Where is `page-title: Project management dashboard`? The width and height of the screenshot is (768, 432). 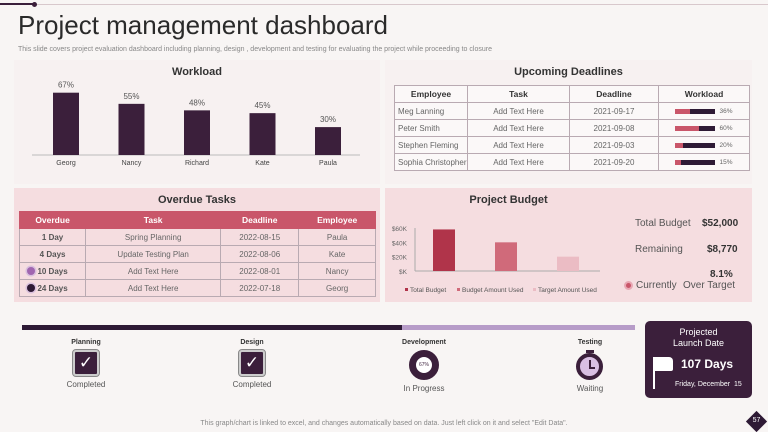
page-title: Project management dashboard is located at coordinates (203, 25).